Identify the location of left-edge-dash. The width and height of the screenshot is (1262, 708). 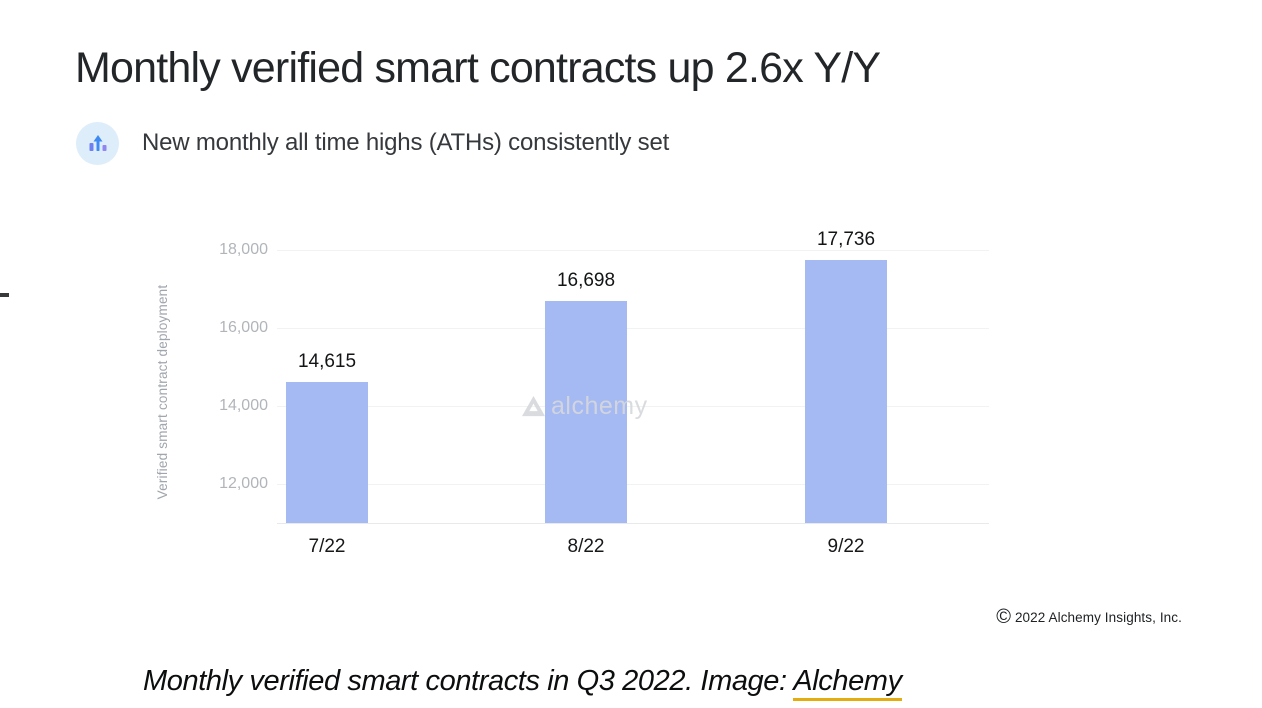
(4, 295).